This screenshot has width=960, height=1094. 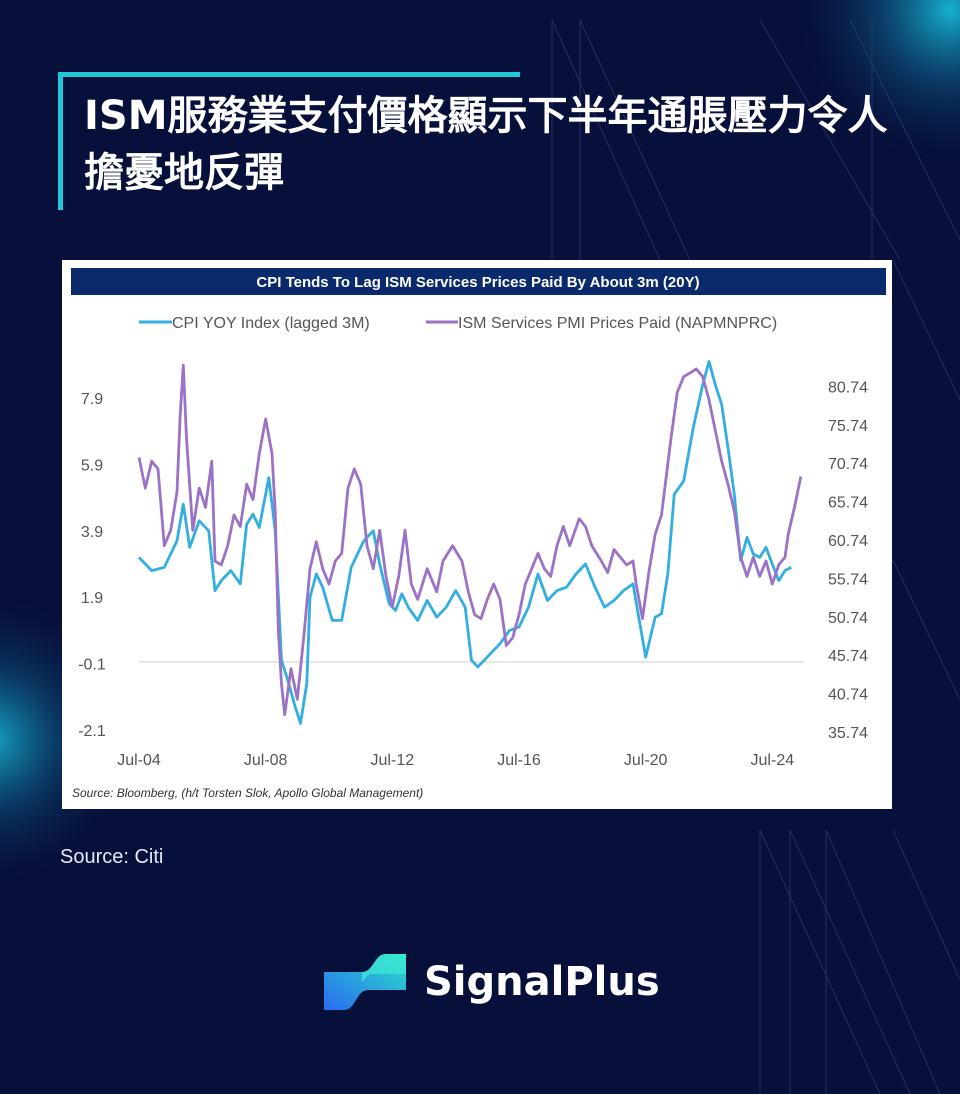 I want to click on right-axis-tick-label: 60.74, so click(x=848, y=541).